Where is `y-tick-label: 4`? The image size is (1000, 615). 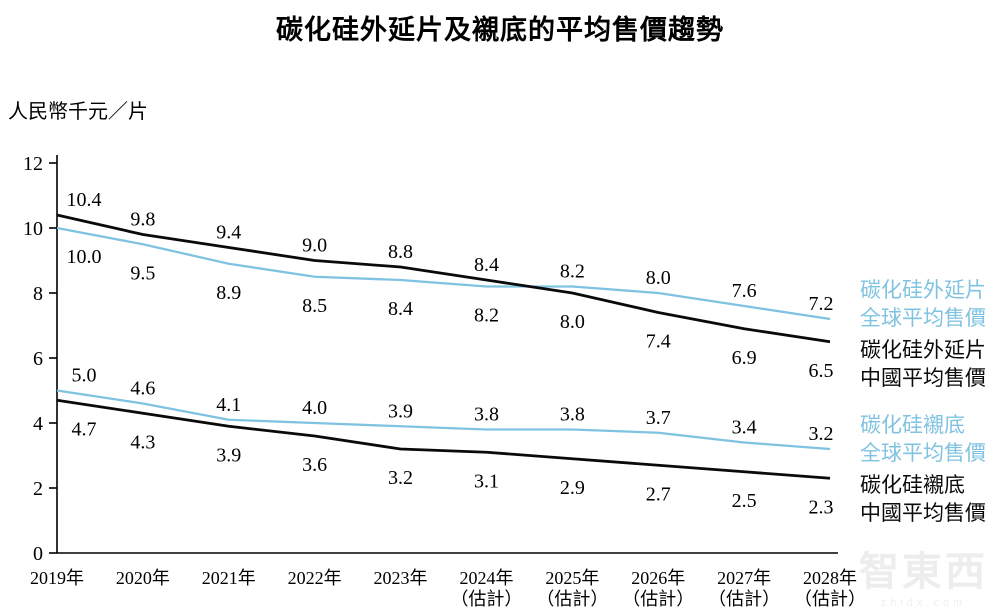
y-tick-label: 4 is located at coordinates (38, 424).